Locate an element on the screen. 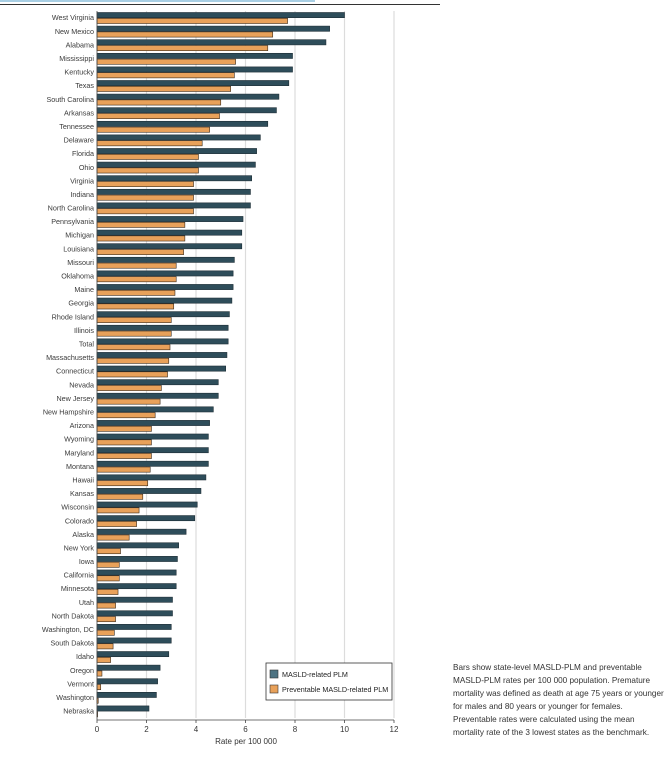 This screenshot has width=665, height=758. category-label: North Carolina is located at coordinates (71, 208).